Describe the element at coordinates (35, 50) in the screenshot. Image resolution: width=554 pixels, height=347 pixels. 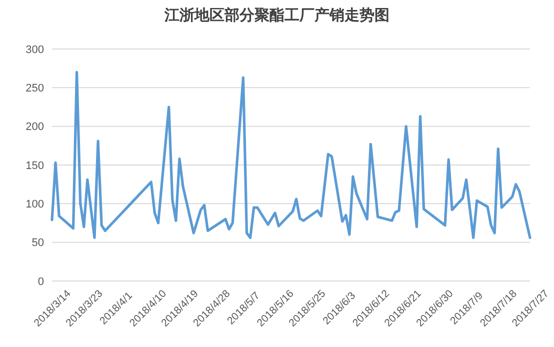
I see `y-tick-label: 300` at that location.